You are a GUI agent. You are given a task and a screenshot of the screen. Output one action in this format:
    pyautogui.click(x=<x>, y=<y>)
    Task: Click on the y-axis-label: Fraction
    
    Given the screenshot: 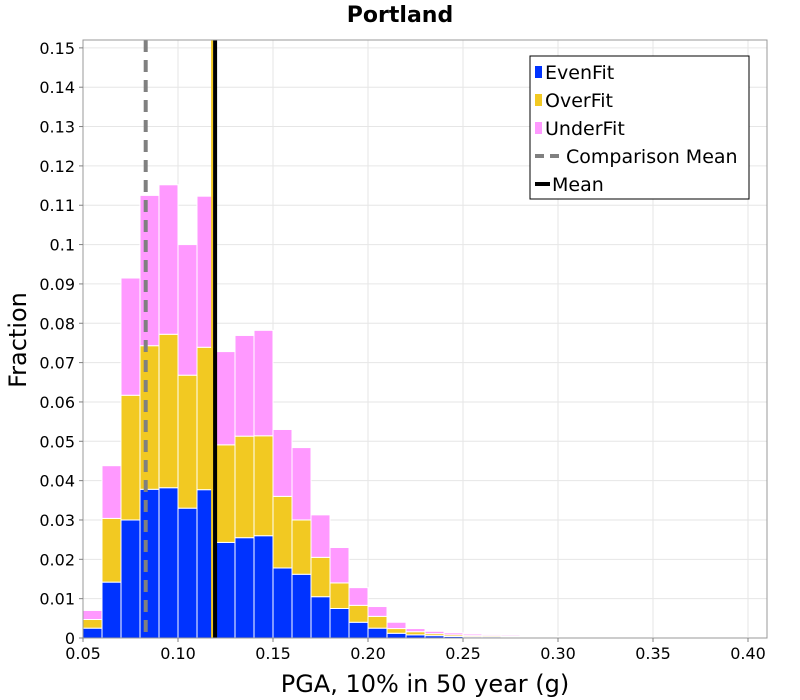 What is the action you would take?
    pyautogui.click(x=18, y=340)
    